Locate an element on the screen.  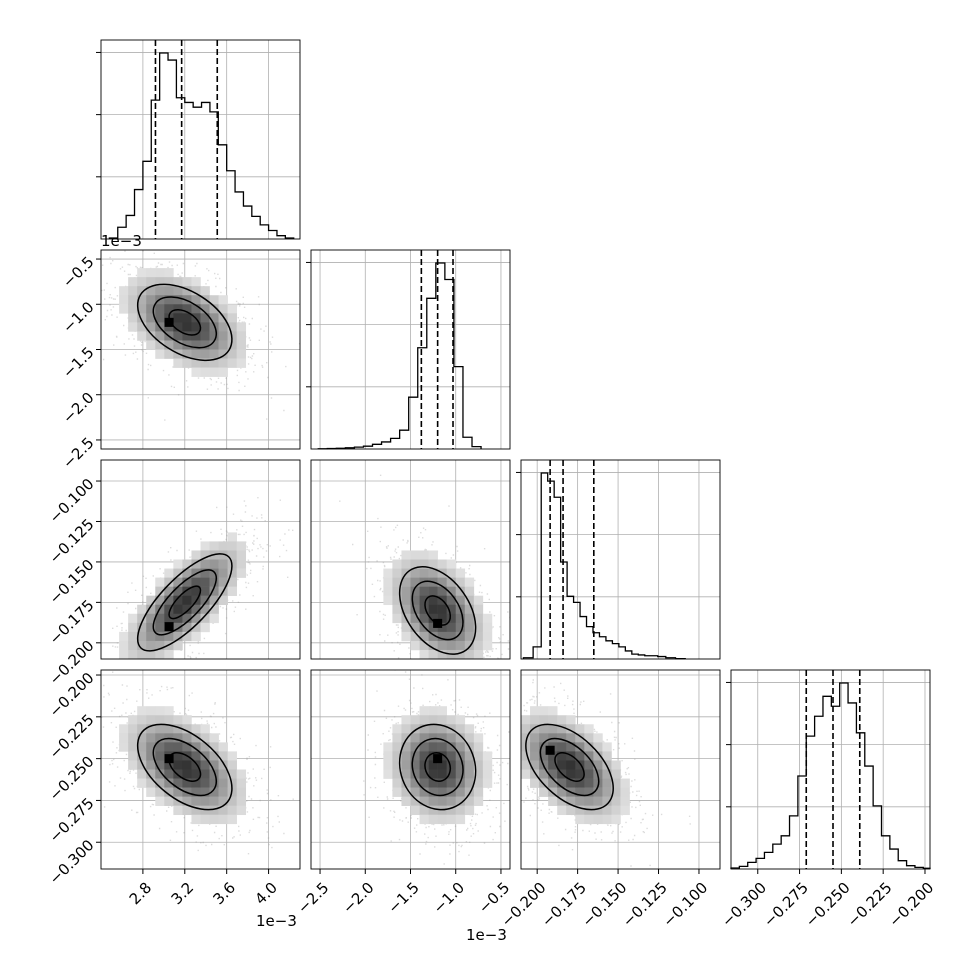
panel-content is located at coordinates (424, 566).